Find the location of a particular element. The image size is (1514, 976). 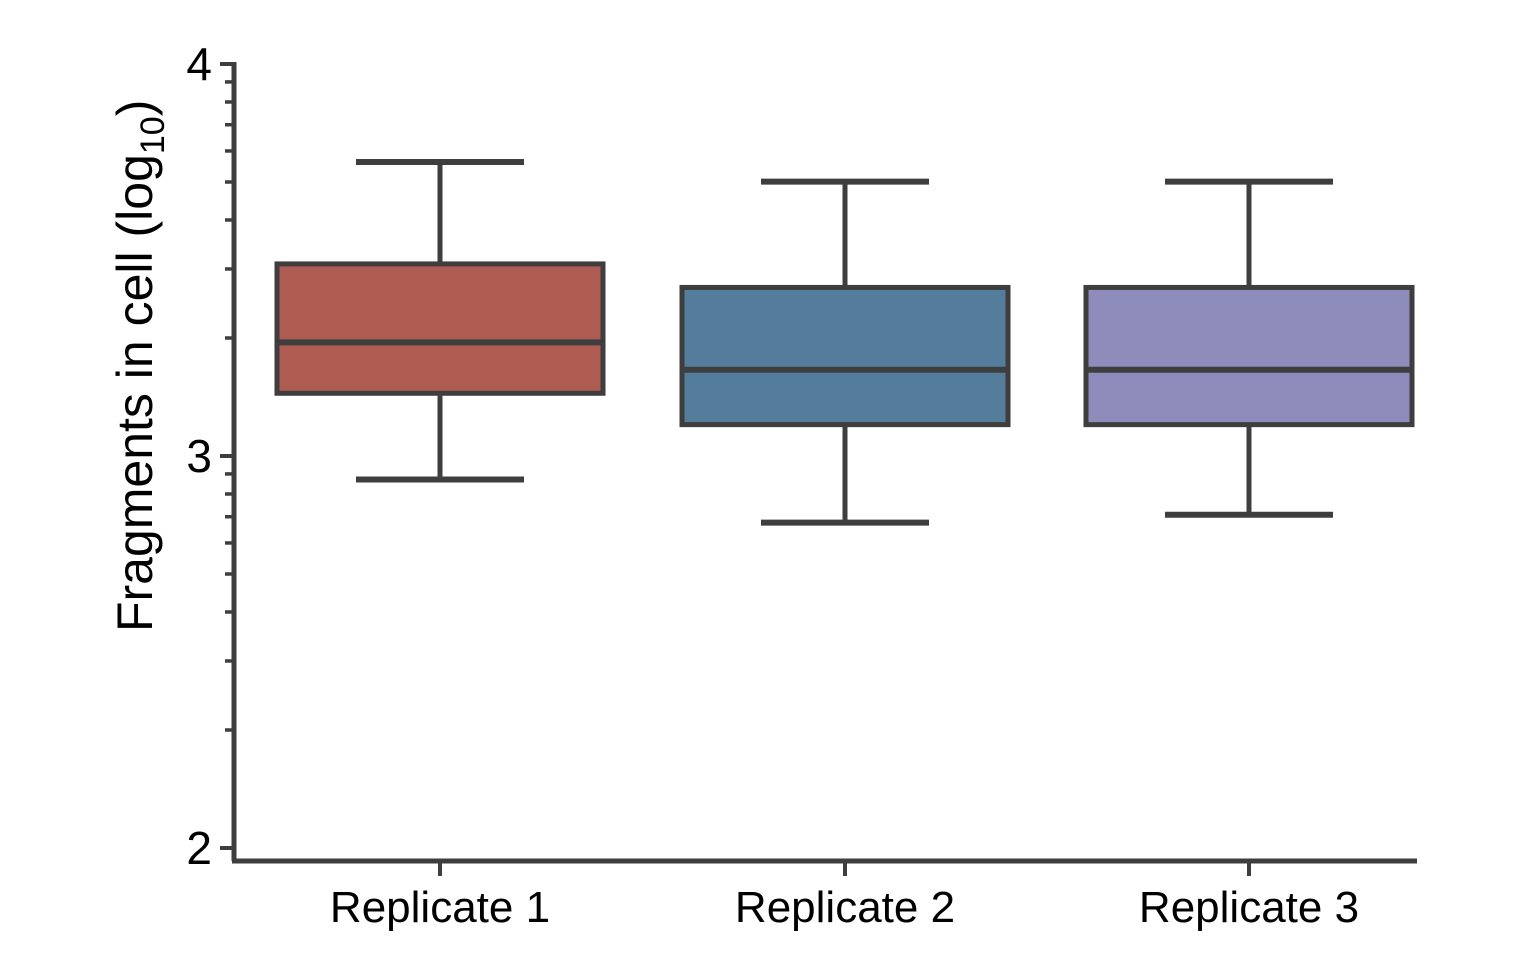

y-axis-title: Fragments in cell (log10) is located at coordinates (139, 366).